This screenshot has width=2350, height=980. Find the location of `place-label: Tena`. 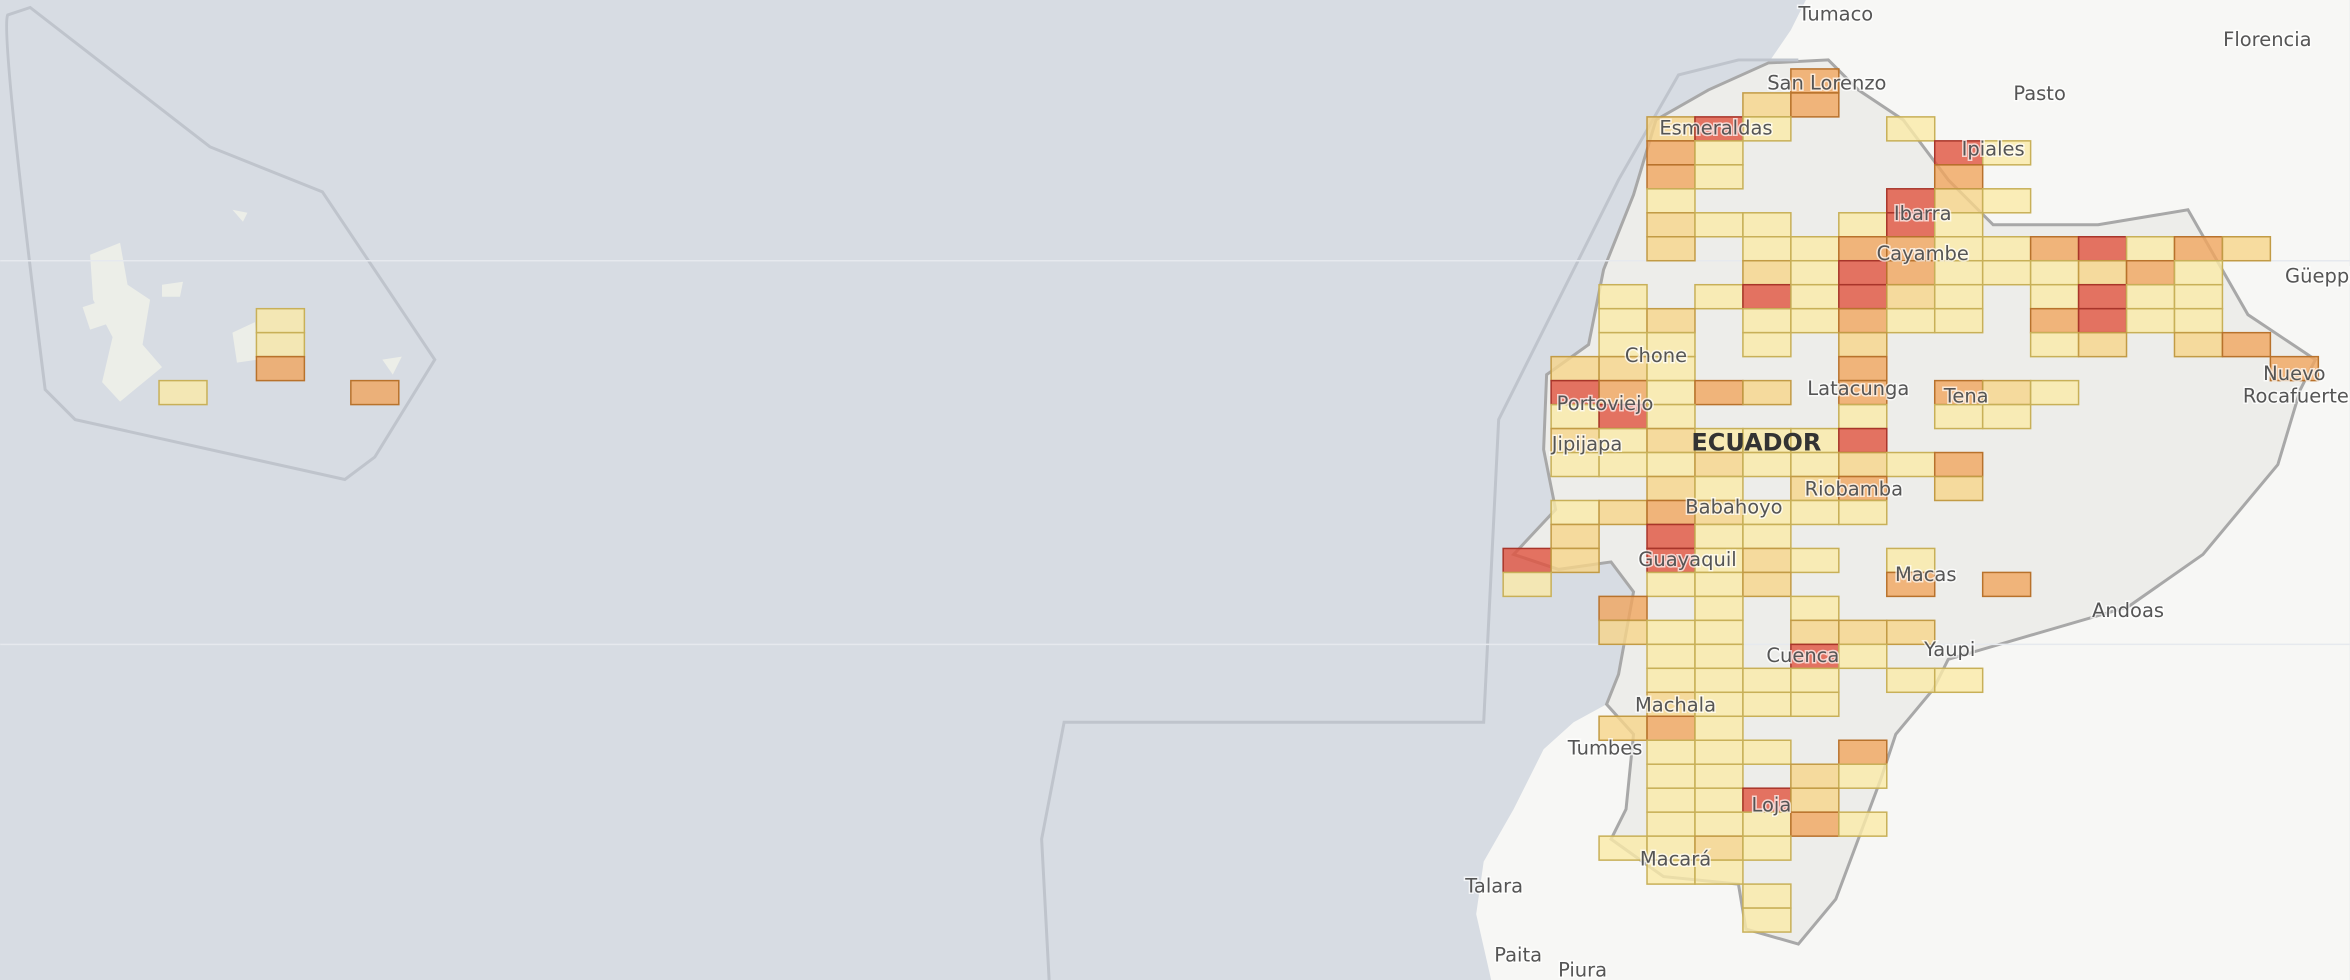

place-label: Tena is located at coordinates (1966, 396).